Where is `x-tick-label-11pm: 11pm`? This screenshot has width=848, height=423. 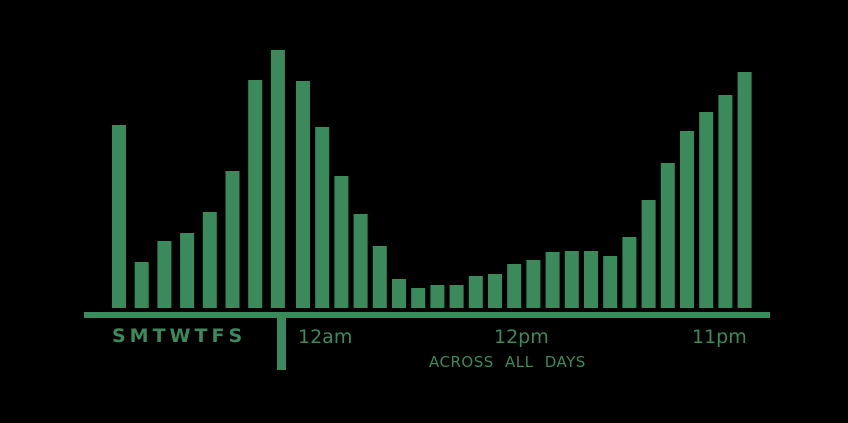 x-tick-label-11pm: 11pm is located at coordinates (719, 337).